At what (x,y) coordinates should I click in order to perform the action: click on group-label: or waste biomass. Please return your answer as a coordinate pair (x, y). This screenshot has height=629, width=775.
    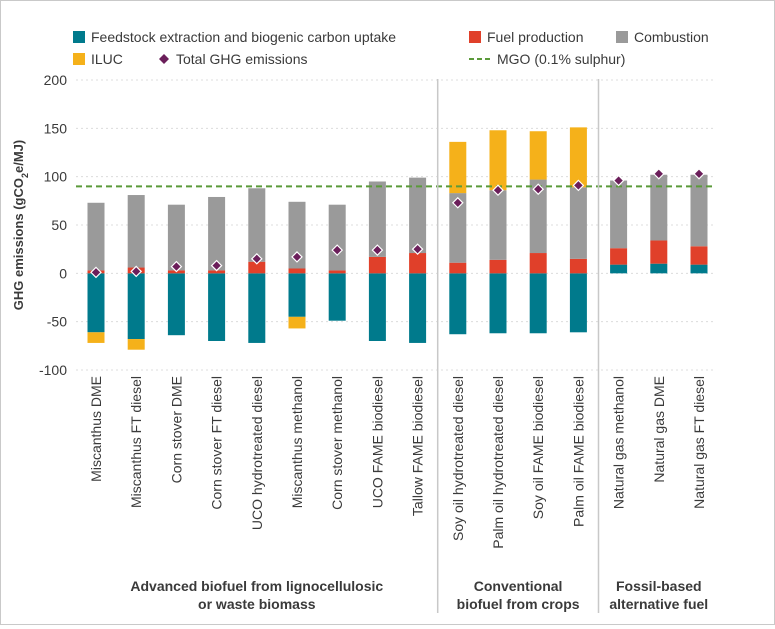
    Looking at the image, I should click on (257, 604).